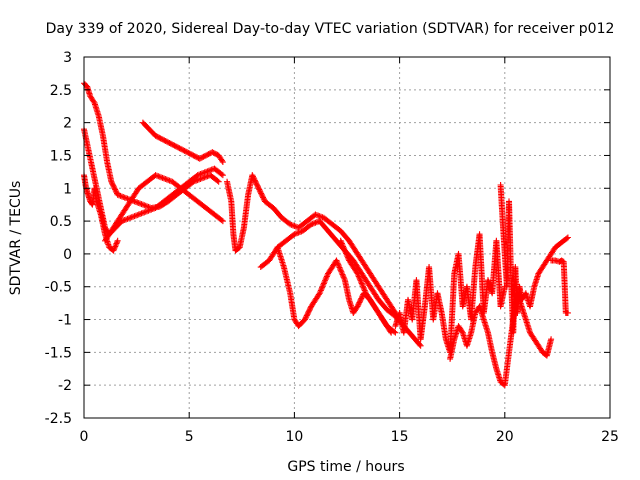  I want to click on y-tick-label: -2, so click(65, 386).